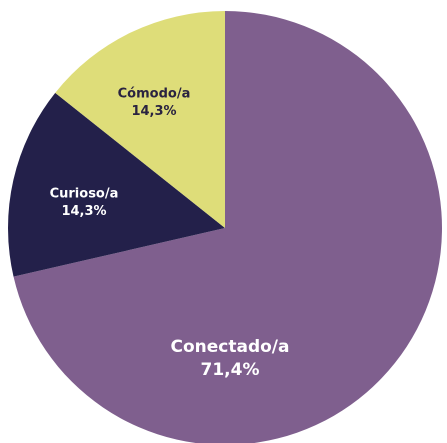  I want to click on slice-label: Cómodo/a, so click(154, 94).